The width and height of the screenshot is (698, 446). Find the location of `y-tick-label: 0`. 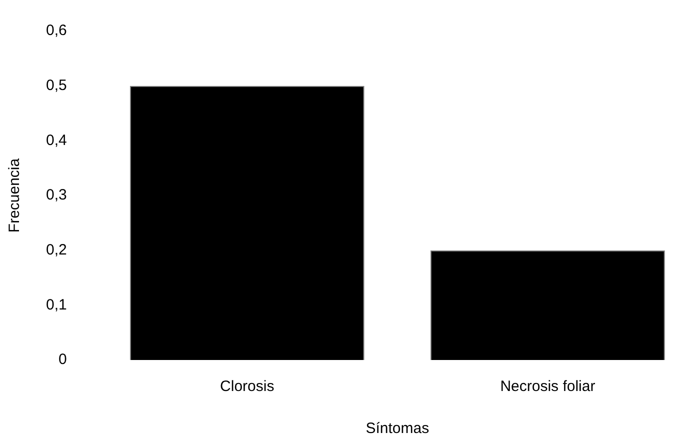

y-tick-label: 0 is located at coordinates (62, 359).